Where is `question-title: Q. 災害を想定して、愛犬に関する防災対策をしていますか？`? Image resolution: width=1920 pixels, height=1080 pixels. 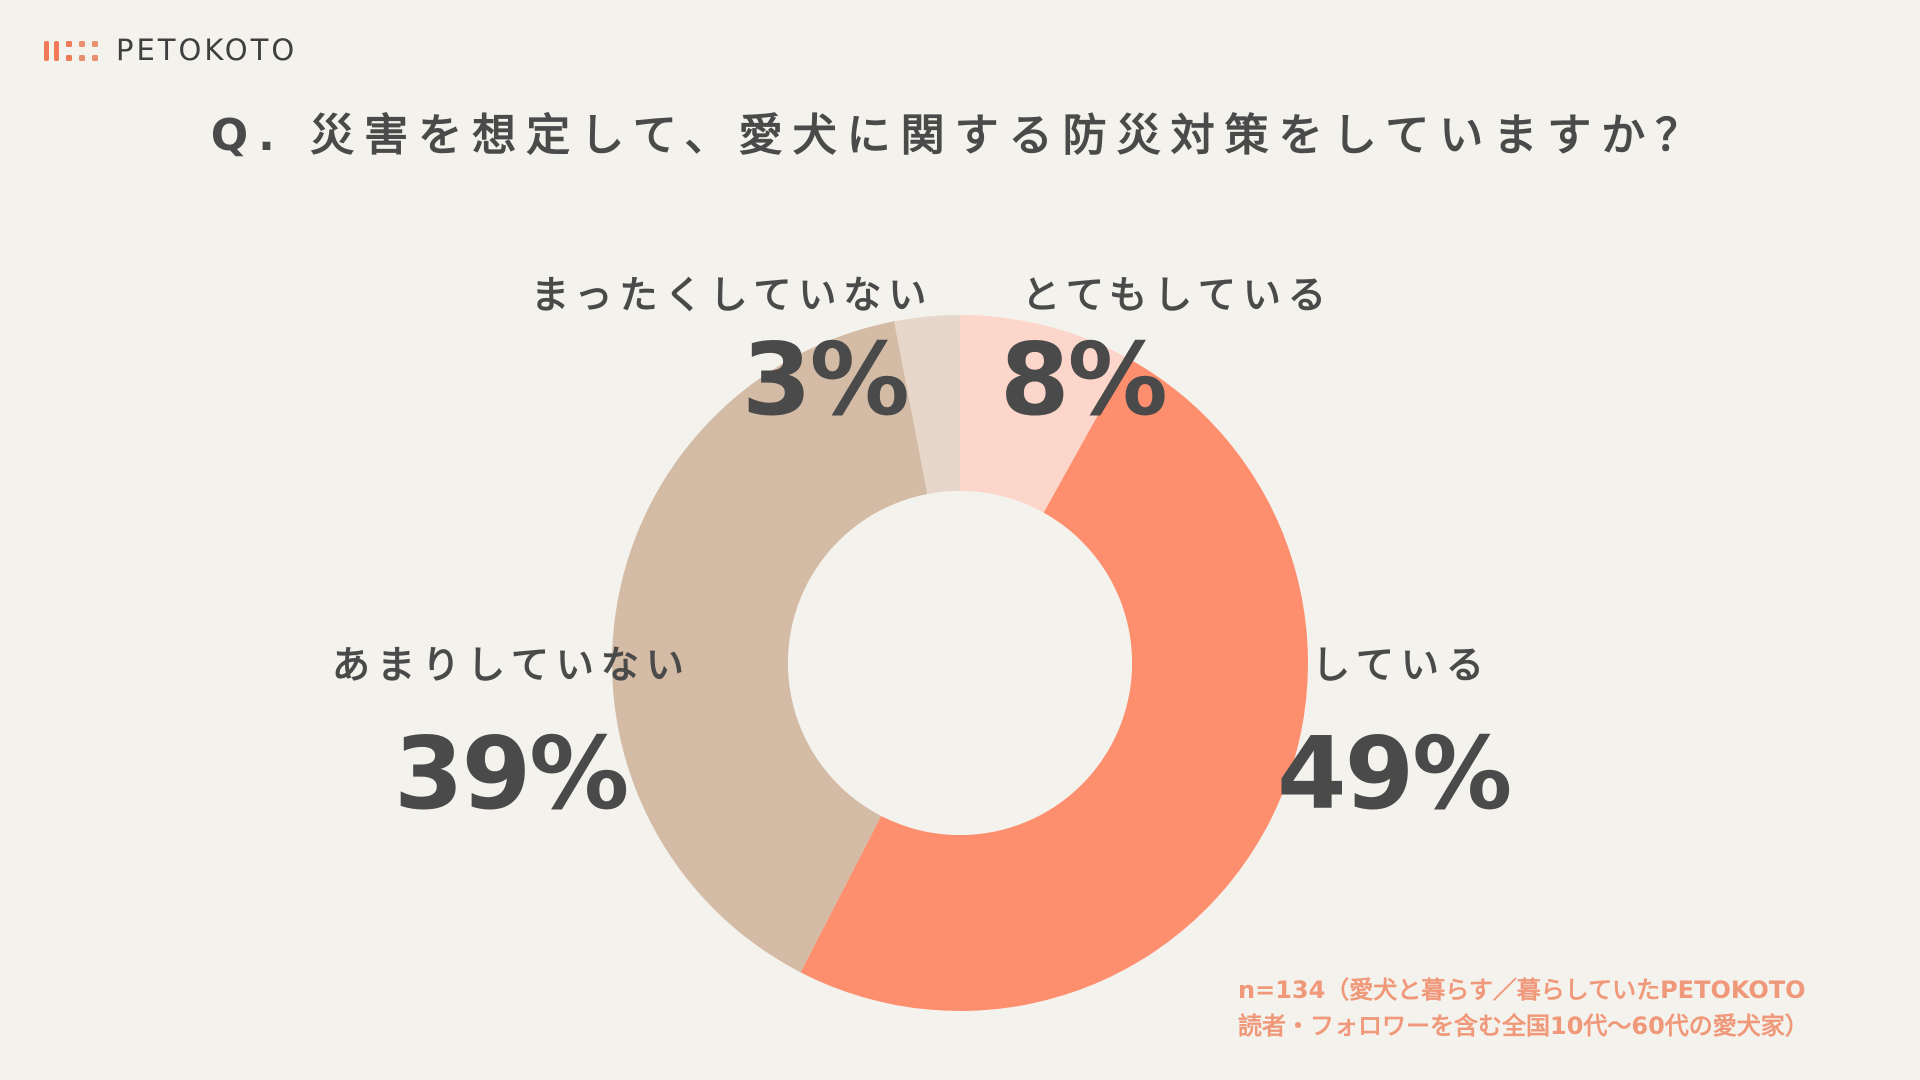
question-title: Q. 災害を想定して、愛犬に関する防災対策をしていますか？ is located at coordinates (960, 135).